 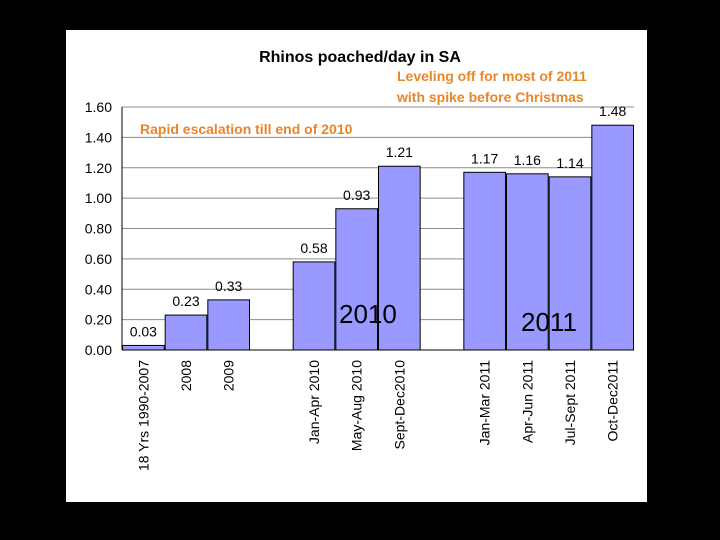 I want to click on data-label: 0.23, so click(x=185, y=301).